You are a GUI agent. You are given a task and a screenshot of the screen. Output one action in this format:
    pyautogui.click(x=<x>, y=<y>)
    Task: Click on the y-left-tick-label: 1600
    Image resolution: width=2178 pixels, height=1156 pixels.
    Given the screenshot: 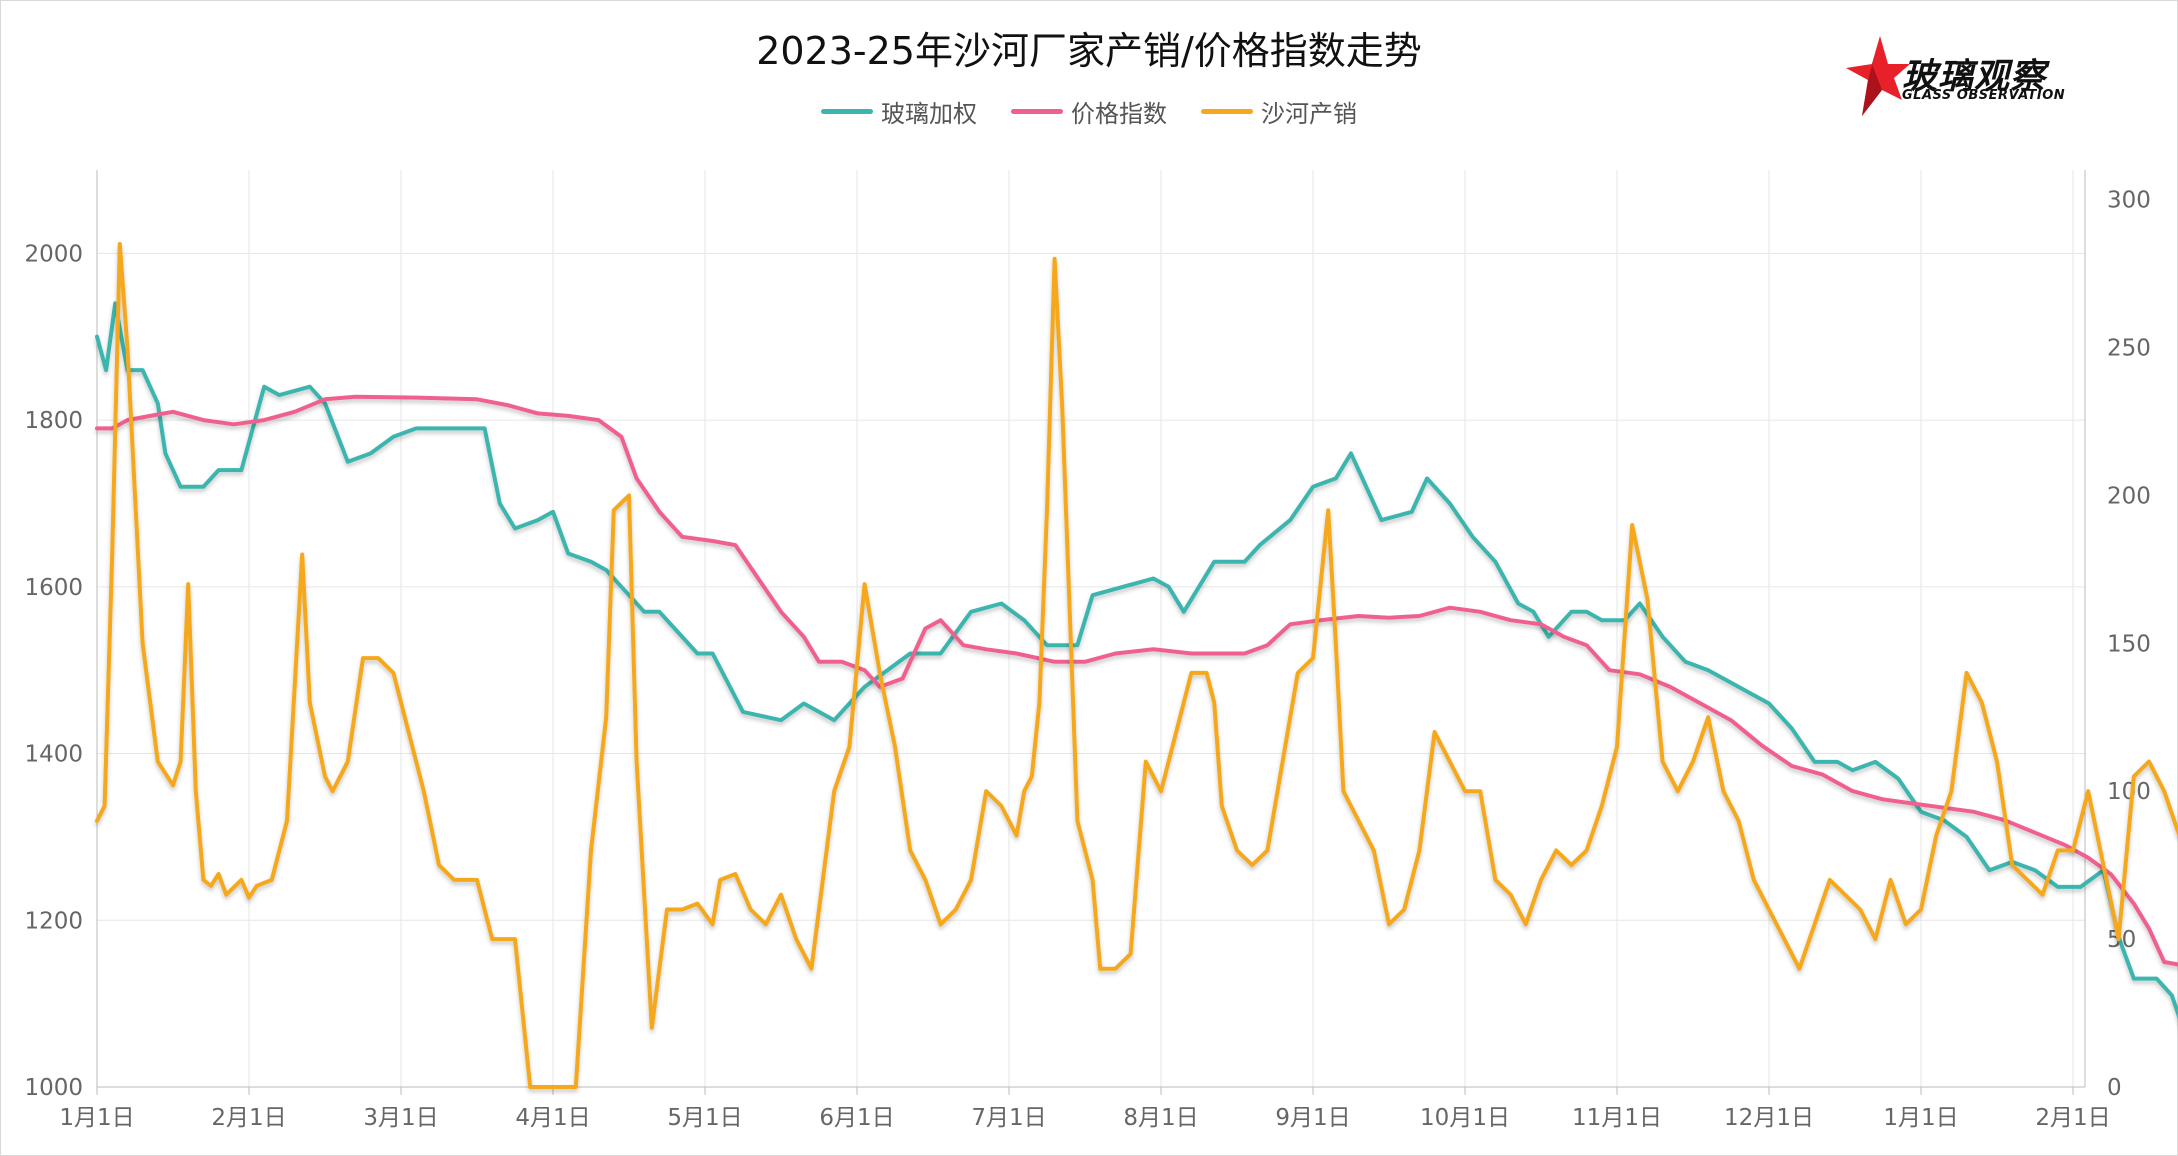 What is the action you would take?
    pyautogui.click(x=53, y=588)
    